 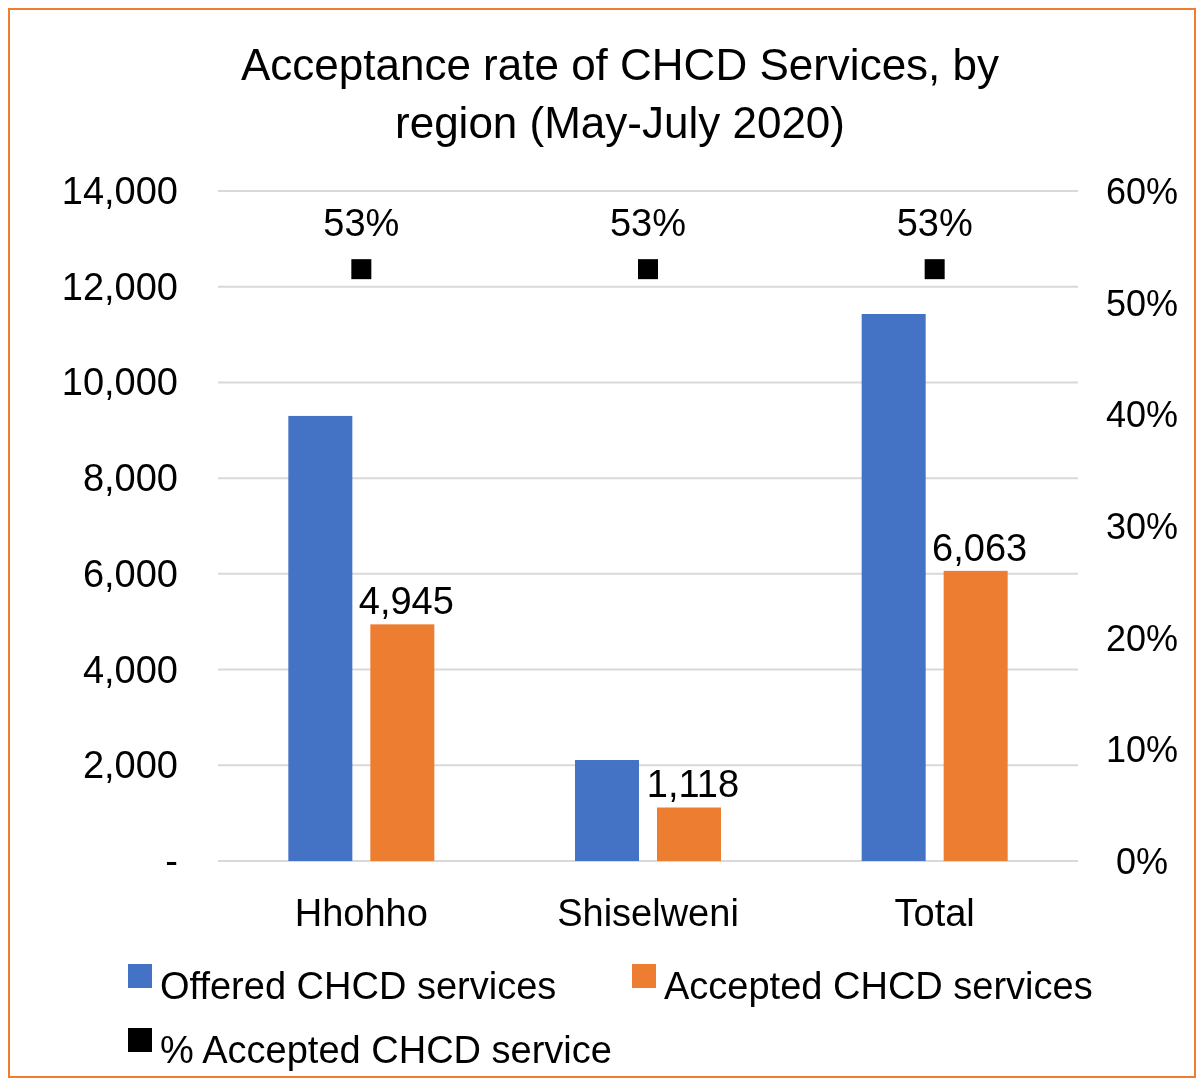 What do you see at coordinates (119, 382) in the screenshot?
I see `y-tick-label: 10,000` at bounding box center [119, 382].